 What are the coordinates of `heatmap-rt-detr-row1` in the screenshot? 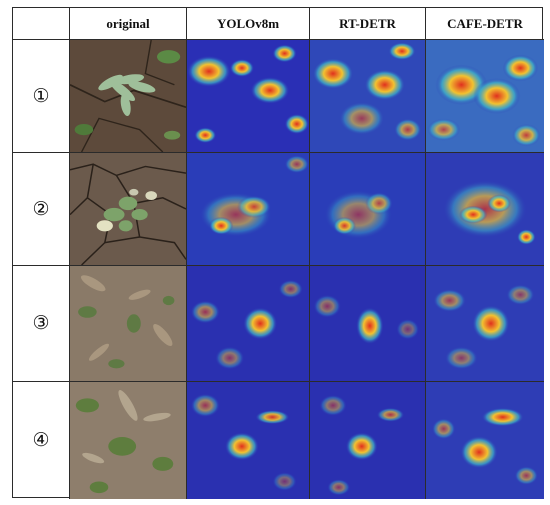 It's located at (368, 96).